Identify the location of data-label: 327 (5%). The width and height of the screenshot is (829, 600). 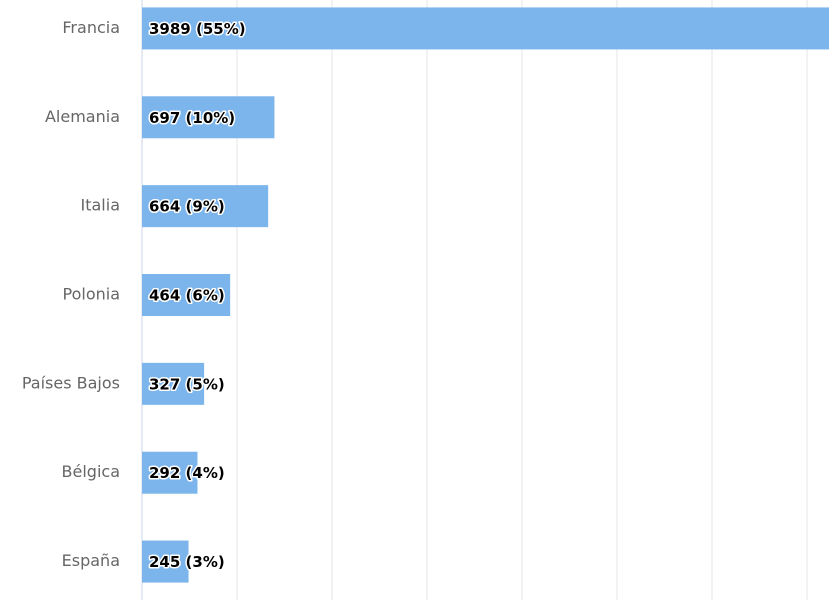
(187, 384).